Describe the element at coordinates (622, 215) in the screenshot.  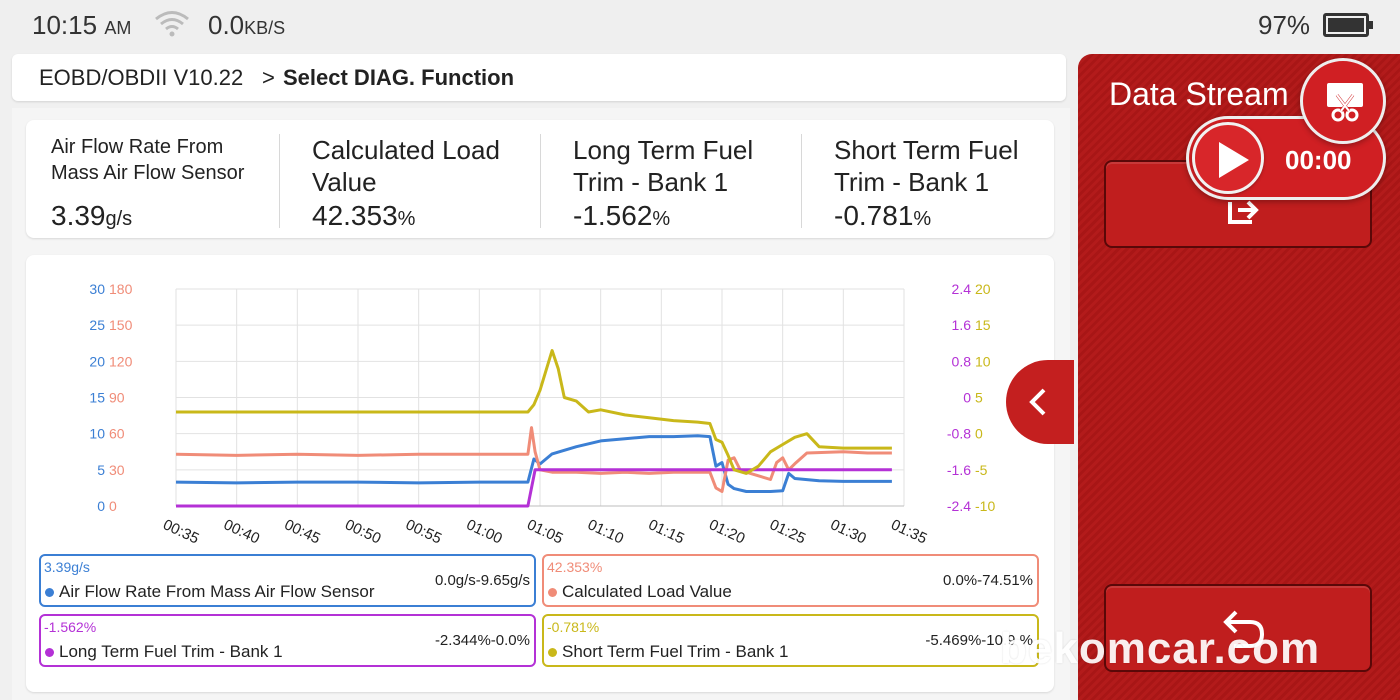
I see `metric-value: -1.562%` at that location.